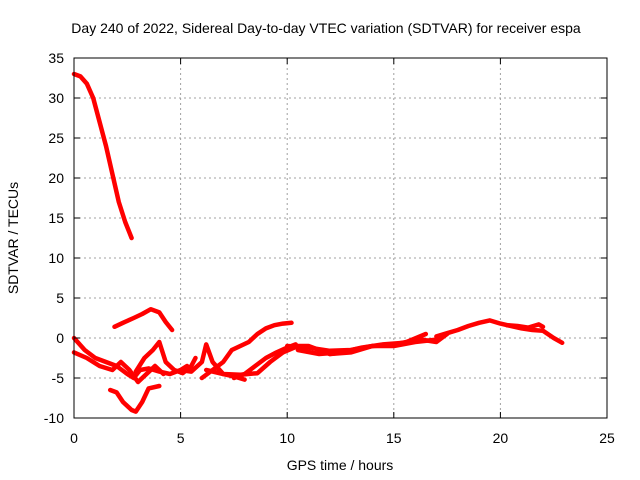 This screenshot has height=480, width=640. Describe the element at coordinates (340, 465) in the screenshot. I see `x-axis-label: GPS time / hours` at that location.